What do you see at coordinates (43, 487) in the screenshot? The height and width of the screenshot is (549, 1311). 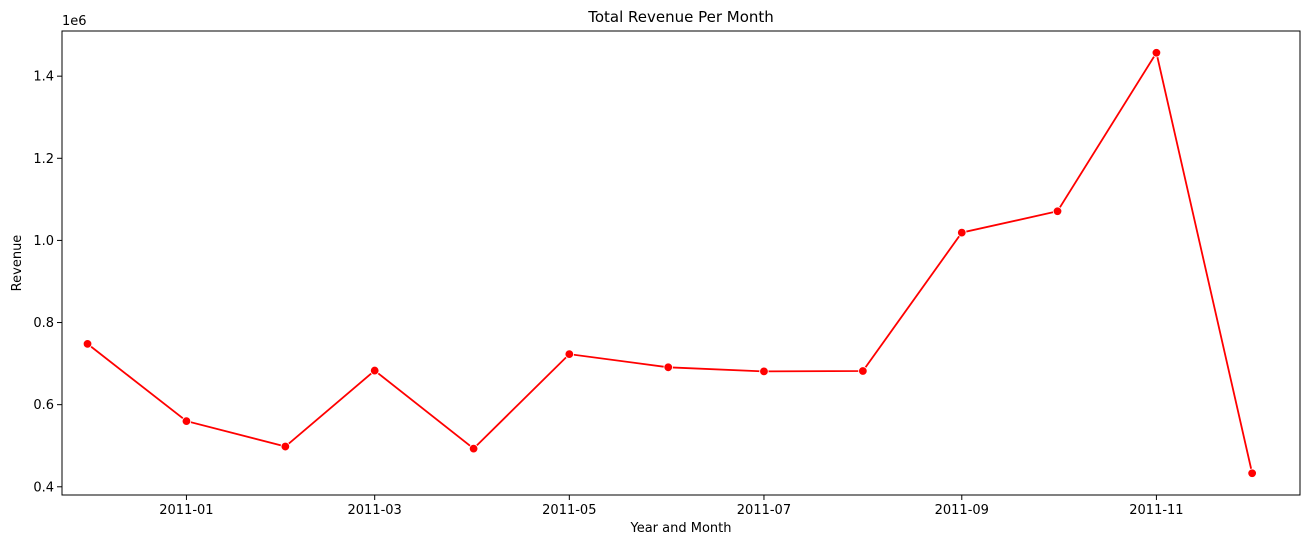 I see `y-tick-label: 0.4` at bounding box center [43, 487].